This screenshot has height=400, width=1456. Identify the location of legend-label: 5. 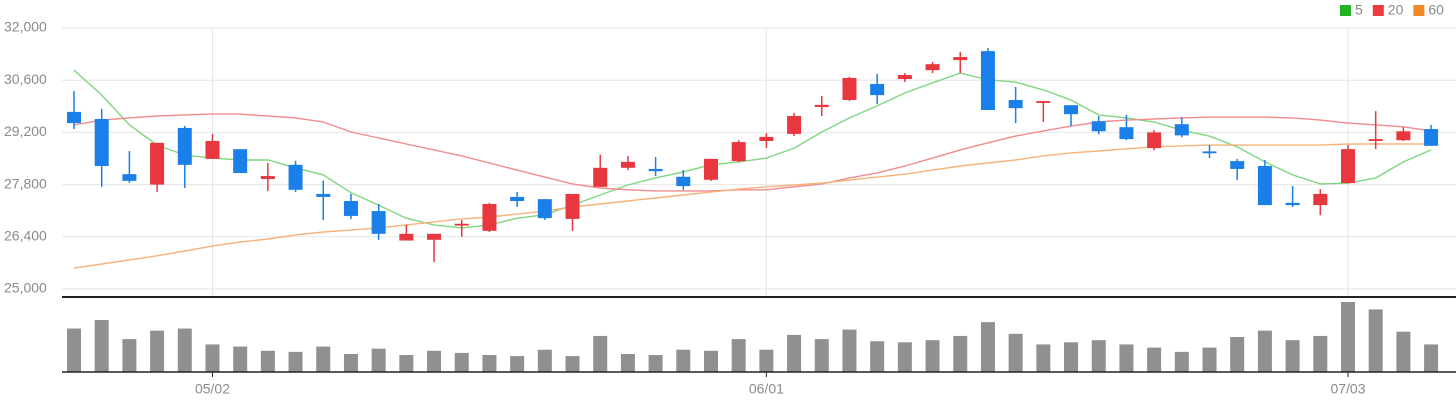
(1359, 10).